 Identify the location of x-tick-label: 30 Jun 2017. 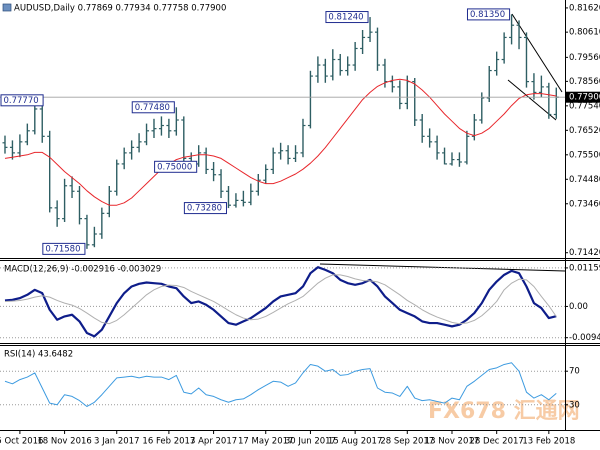
(310, 442).